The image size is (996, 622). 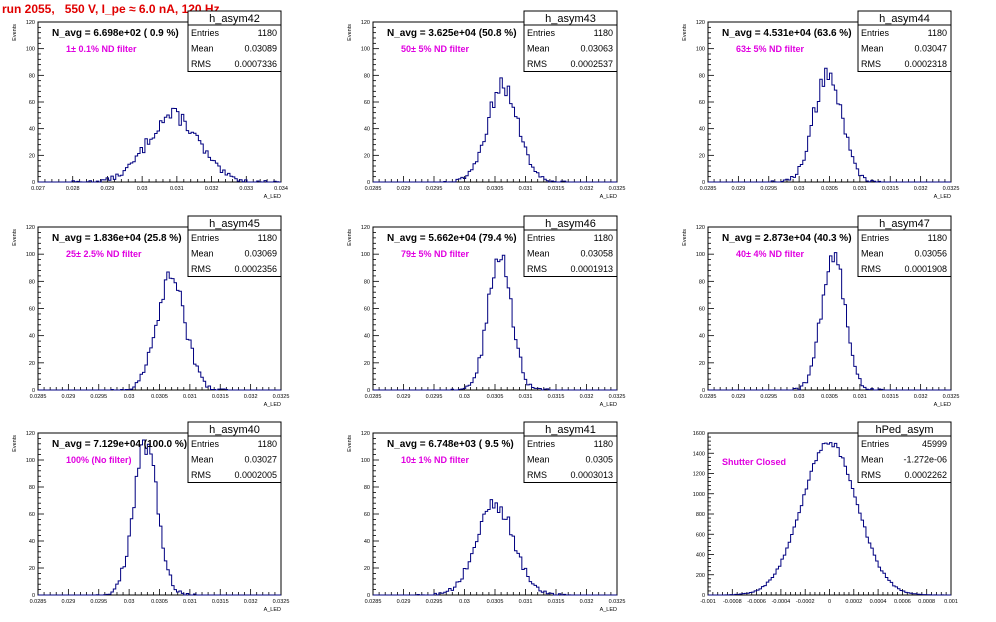 What do you see at coordinates (117, 238) in the screenshot?
I see `navg-label: N_avg = 1.836e+04 (25.8 %)` at bounding box center [117, 238].